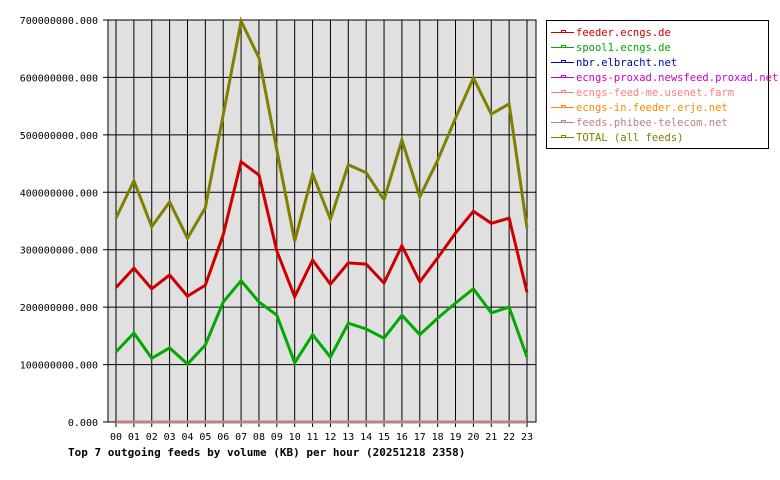 The width and height of the screenshot is (780, 480). What do you see at coordinates (223, 437) in the screenshot?
I see `x-tick-label: 06` at bounding box center [223, 437].